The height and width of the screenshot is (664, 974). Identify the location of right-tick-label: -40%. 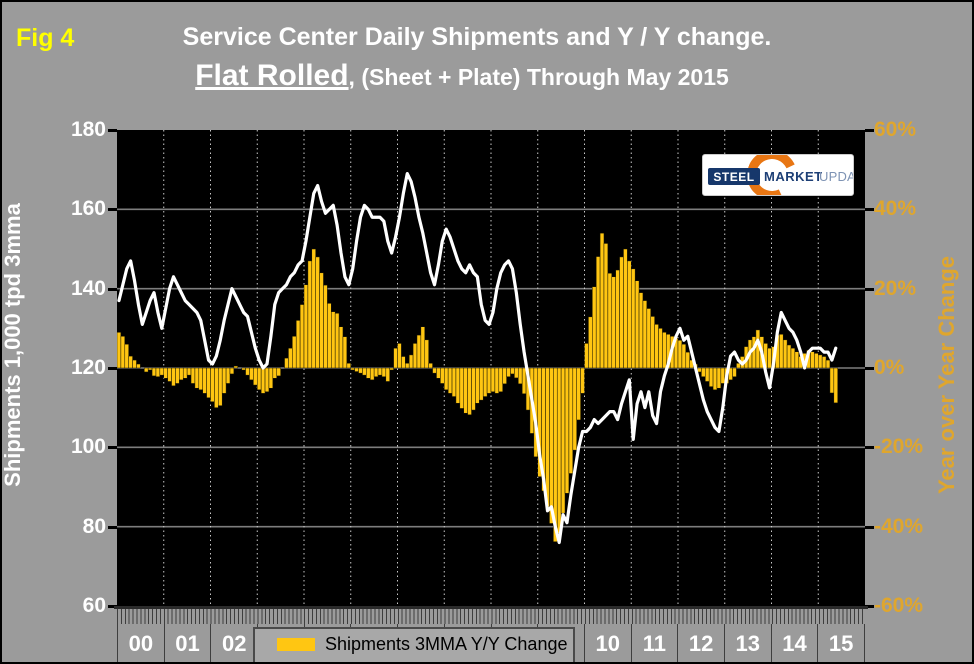
(899, 526).